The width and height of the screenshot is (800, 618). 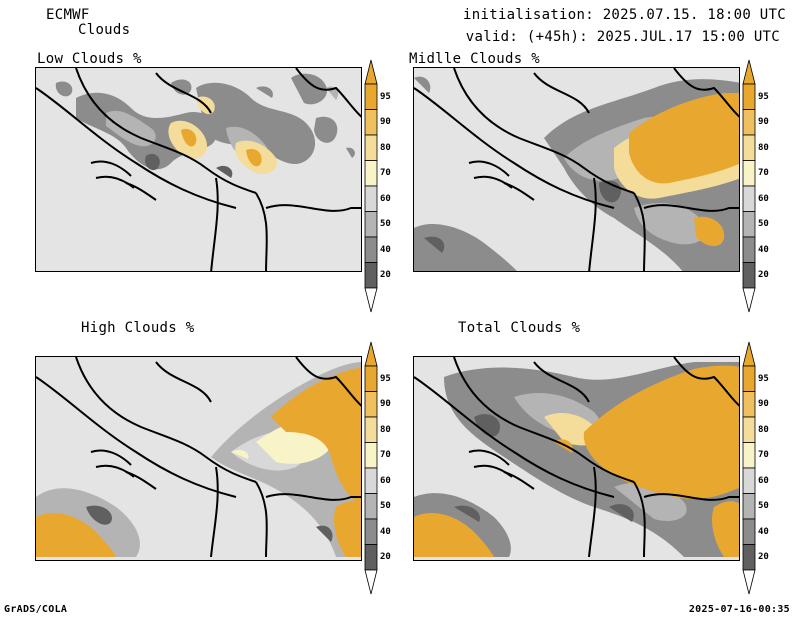 I want to click on total-clouds-field, so click(x=576, y=457).